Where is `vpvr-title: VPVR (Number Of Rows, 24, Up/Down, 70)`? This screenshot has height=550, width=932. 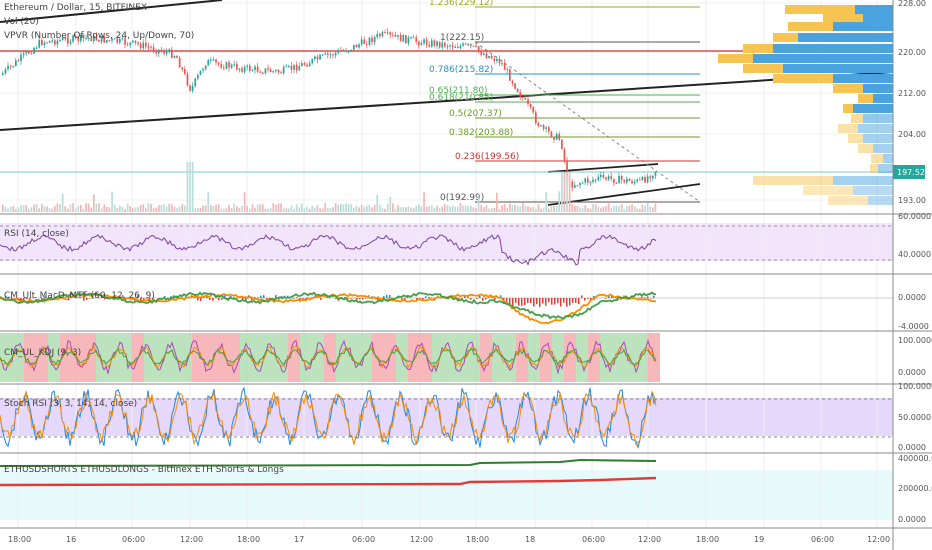 vpvr-title: VPVR (Number Of Rows, 24, Up/Down, 70) is located at coordinates (99, 36).